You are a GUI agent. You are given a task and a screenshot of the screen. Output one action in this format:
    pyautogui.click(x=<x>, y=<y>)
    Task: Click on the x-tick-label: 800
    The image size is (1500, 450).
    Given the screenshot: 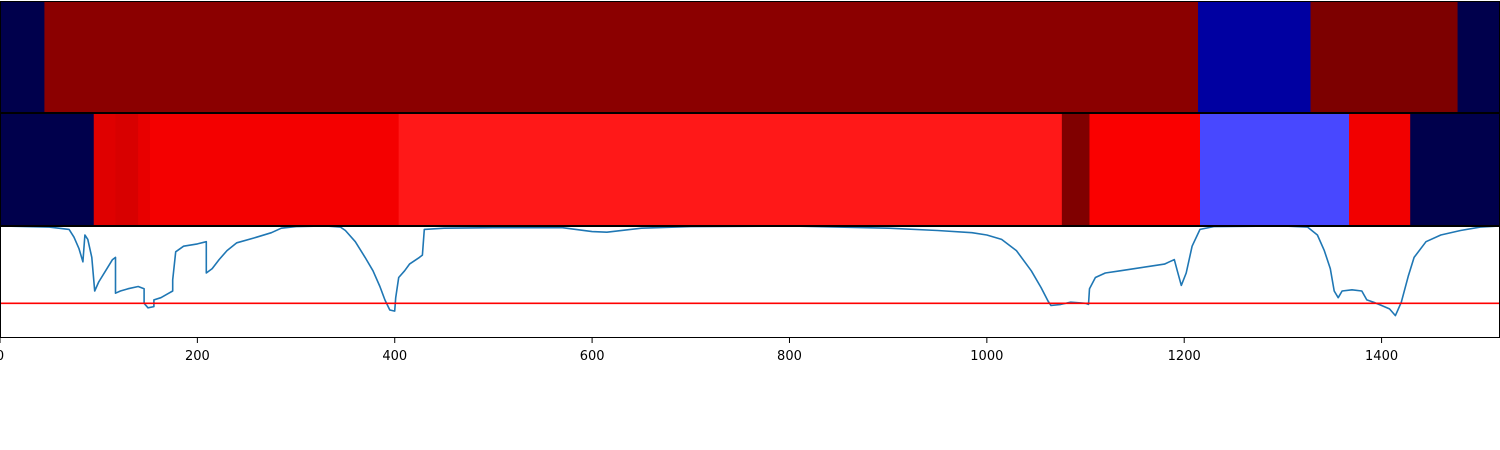 What is the action you would take?
    pyautogui.click(x=789, y=356)
    